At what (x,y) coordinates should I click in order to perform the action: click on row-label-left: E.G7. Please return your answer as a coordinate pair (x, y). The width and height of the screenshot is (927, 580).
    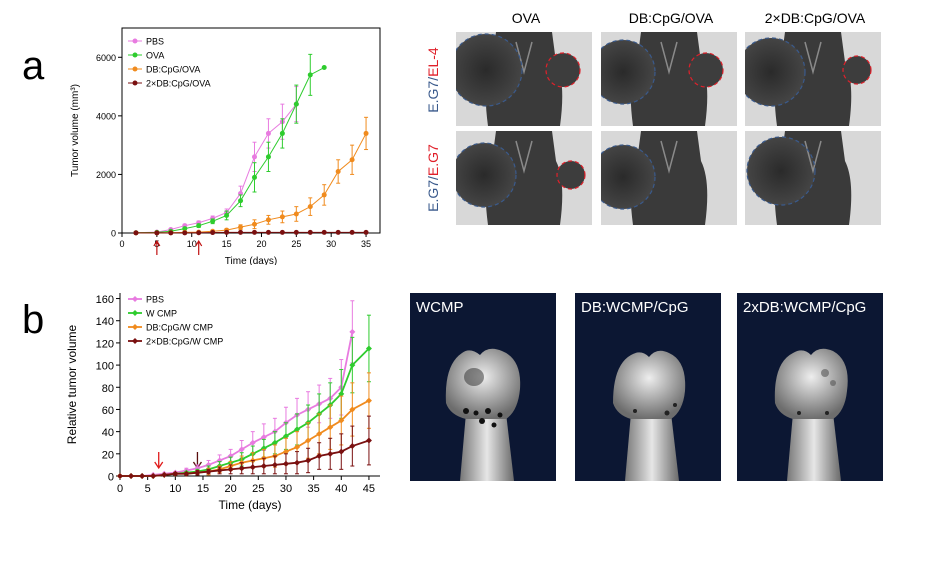
    Looking at the image, I should click on (433, 96).